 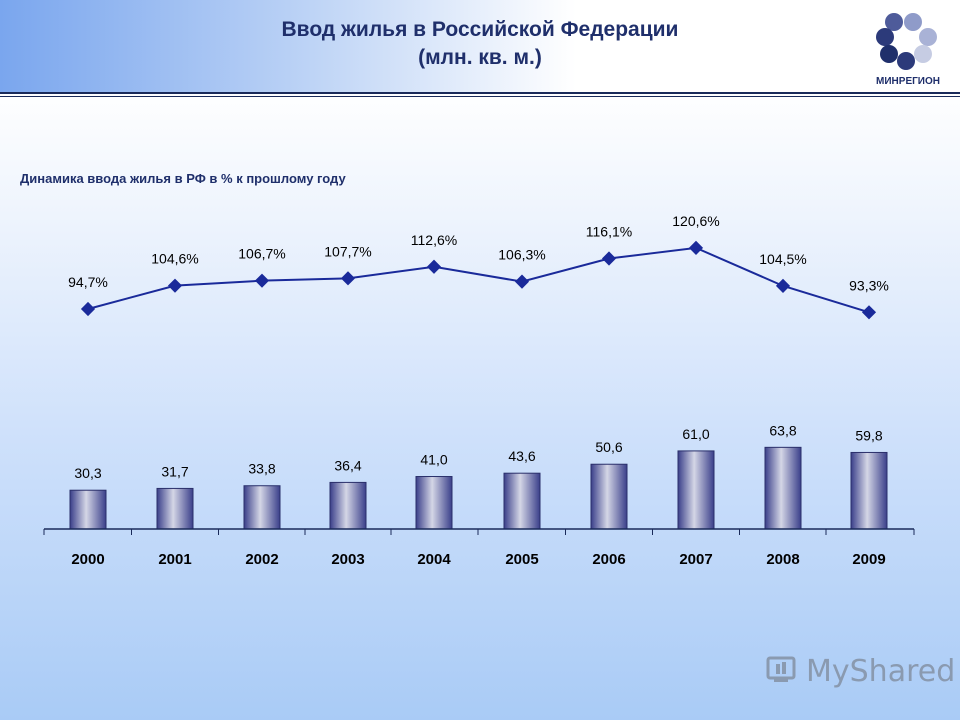 I want to click on bar-2002, so click(x=262, y=507).